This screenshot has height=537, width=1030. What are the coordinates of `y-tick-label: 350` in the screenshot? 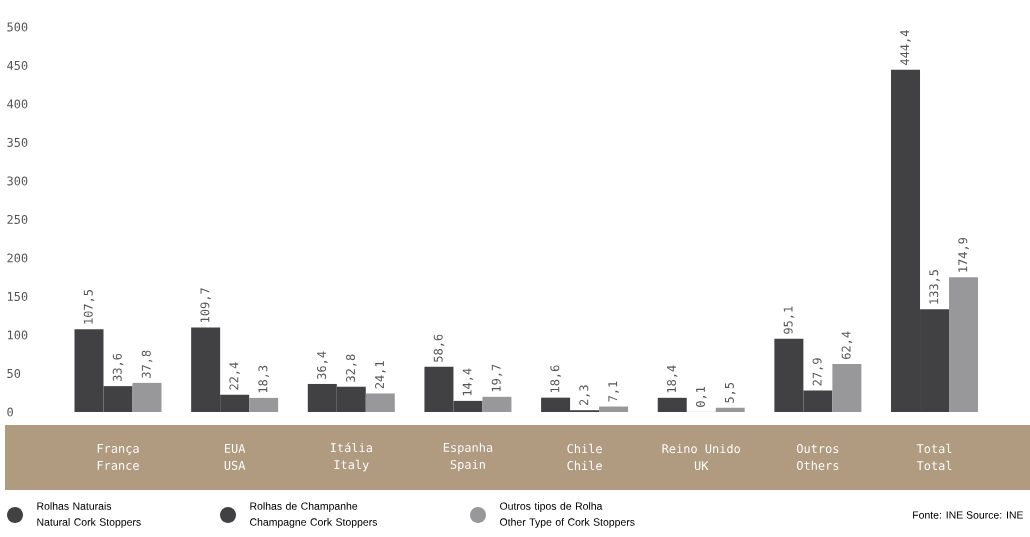 It's located at (17, 142).